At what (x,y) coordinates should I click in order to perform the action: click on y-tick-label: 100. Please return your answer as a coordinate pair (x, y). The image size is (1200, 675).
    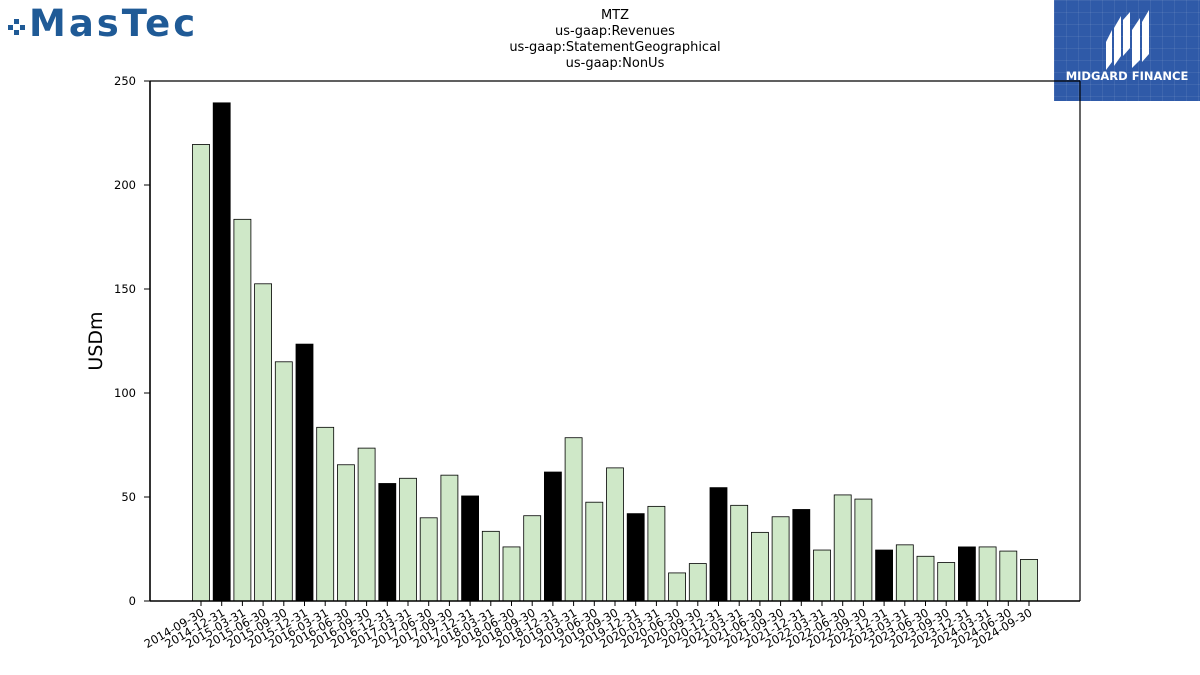
    Looking at the image, I should click on (125, 393).